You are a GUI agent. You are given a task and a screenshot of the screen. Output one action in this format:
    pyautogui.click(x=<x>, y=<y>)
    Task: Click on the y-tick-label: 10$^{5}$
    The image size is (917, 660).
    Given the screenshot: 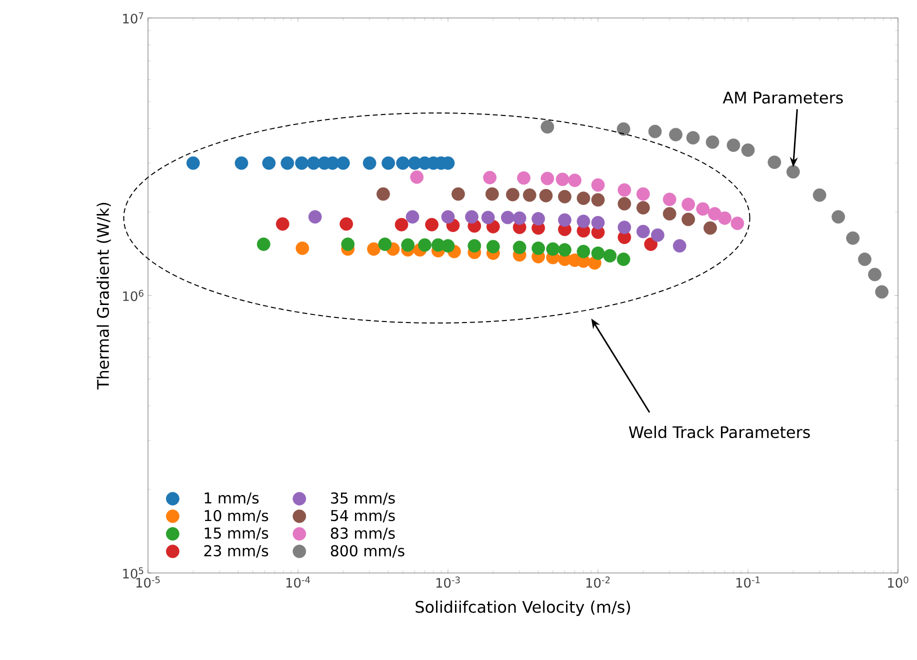 What is the action you would take?
    pyautogui.click(x=133, y=573)
    